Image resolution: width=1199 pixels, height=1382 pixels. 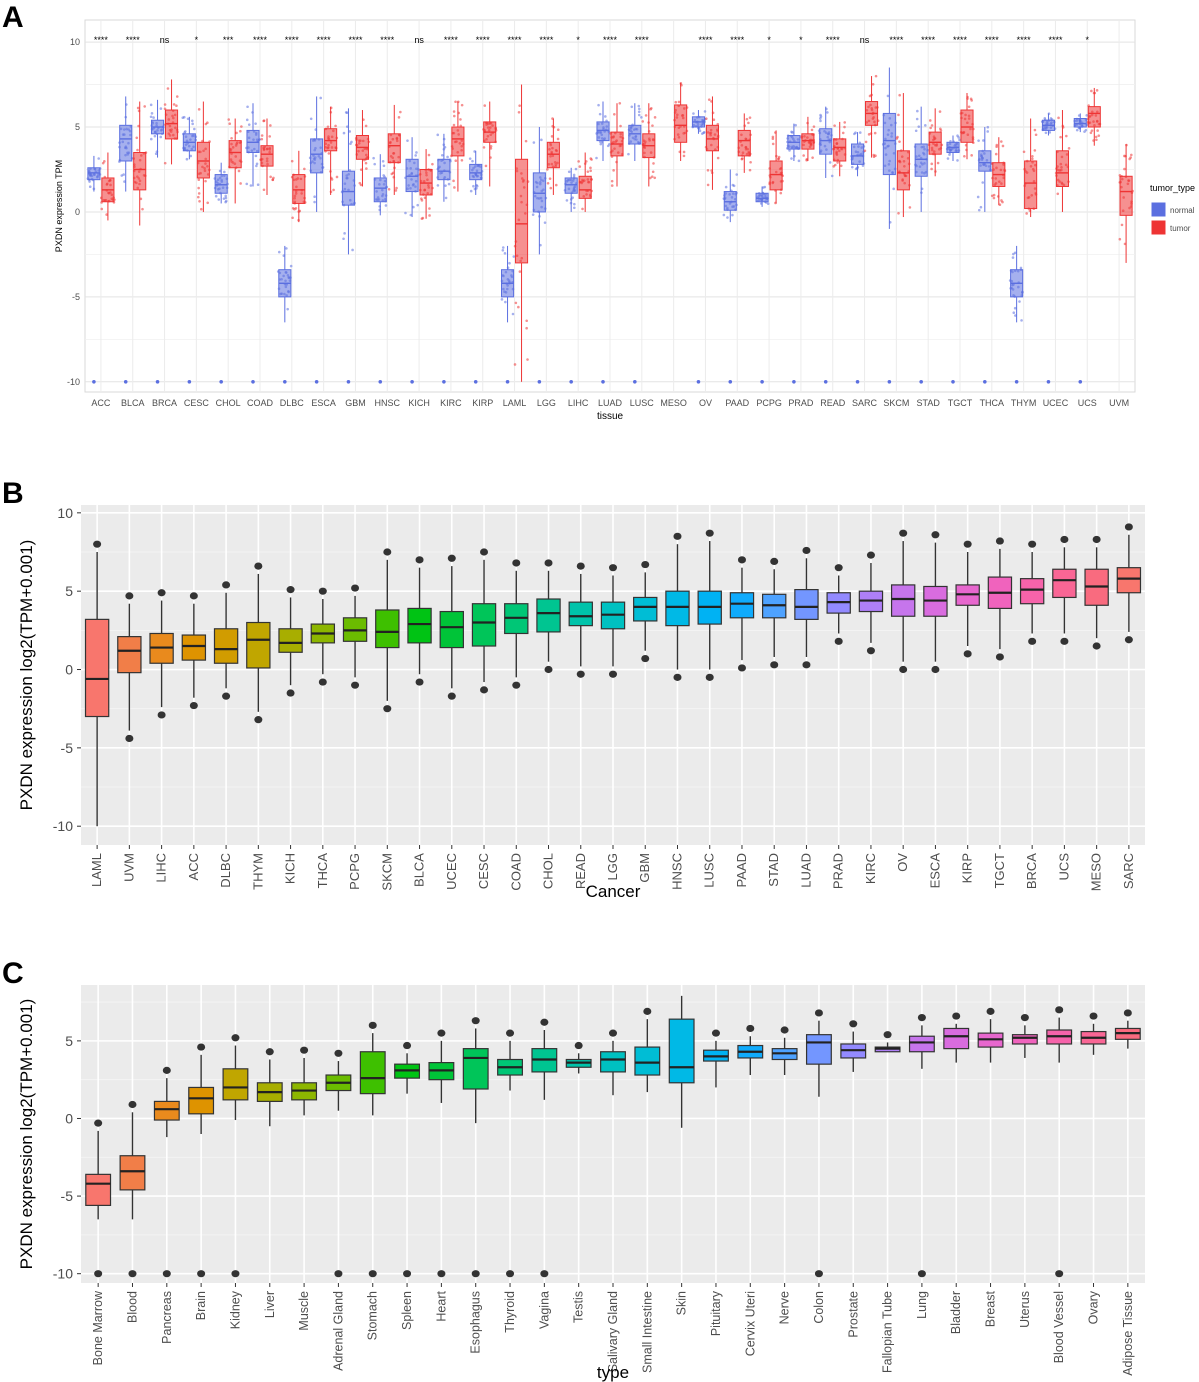 What do you see at coordinates (419, 40) in the screenshot?
I see `significance-label: ns` at bounding box center [419, 40].